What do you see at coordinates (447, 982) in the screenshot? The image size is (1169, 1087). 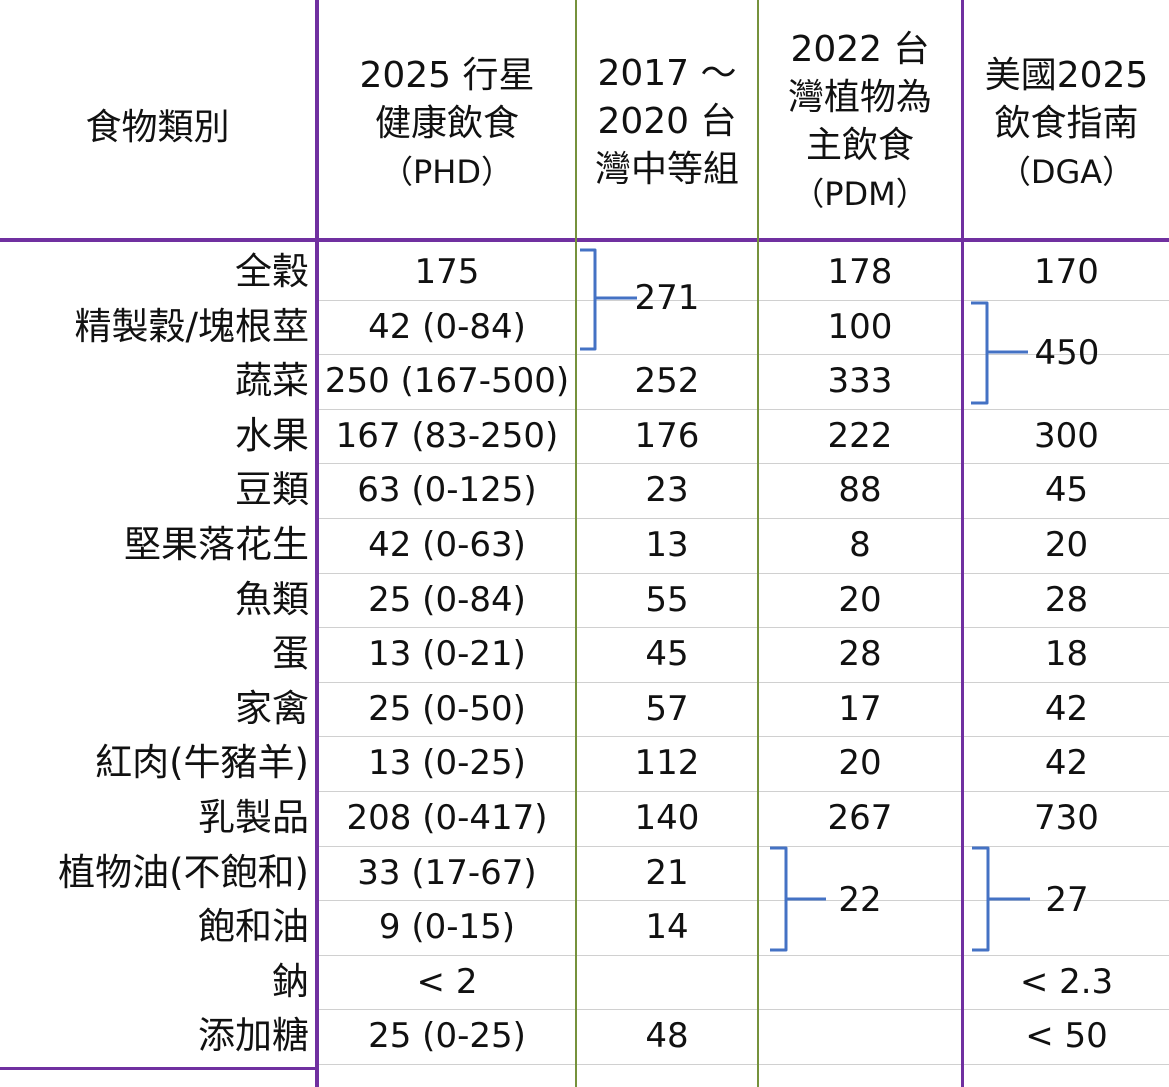 I see `value-cell-phd: < 2` at bounding box center [447, 982].